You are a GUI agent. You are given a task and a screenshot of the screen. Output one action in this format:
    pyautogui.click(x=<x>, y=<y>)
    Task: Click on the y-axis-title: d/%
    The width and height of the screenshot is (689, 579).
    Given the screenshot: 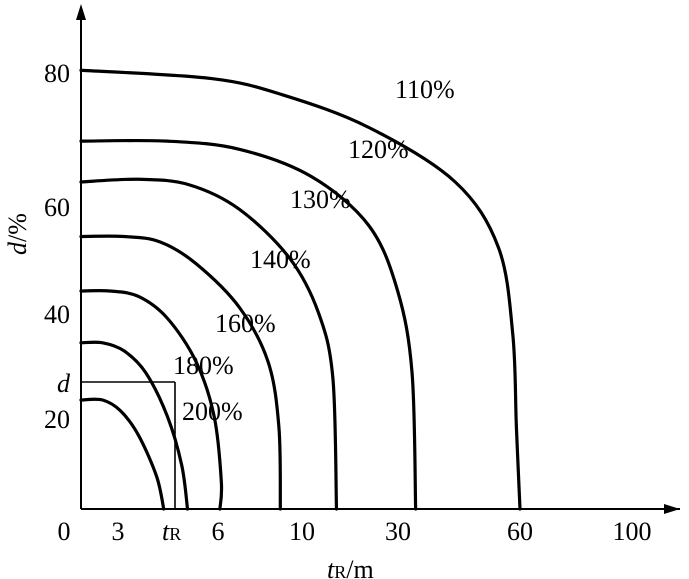 What is the action you would take?
    pyautogui.click(x=17, y=234)
    